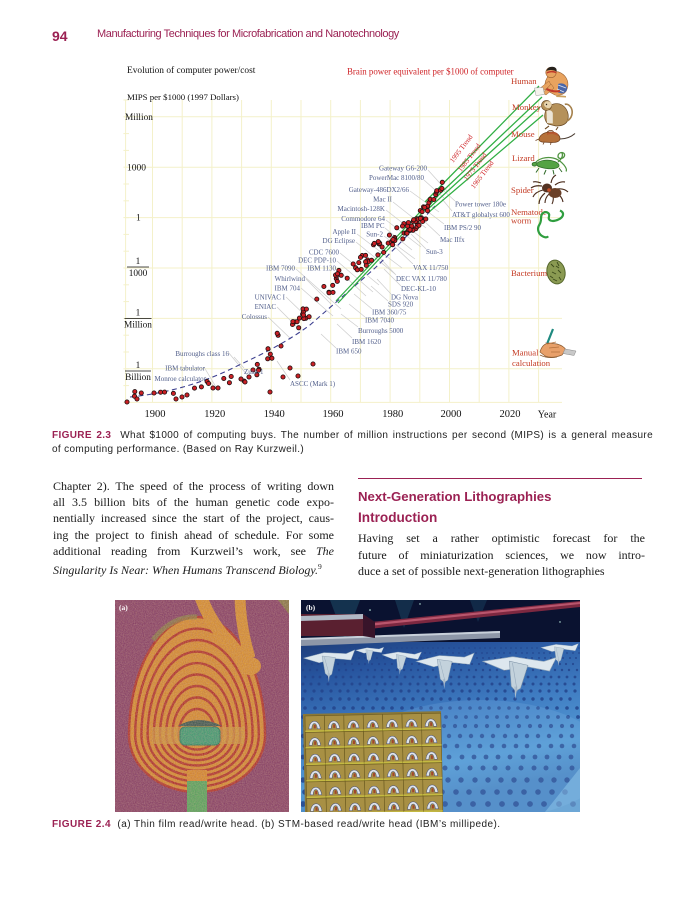 This screenshot has width=695, height=900. Describe the element at coordinates (373, 226) in the screenshot. I see `svg-text: IBM PC` at that location.